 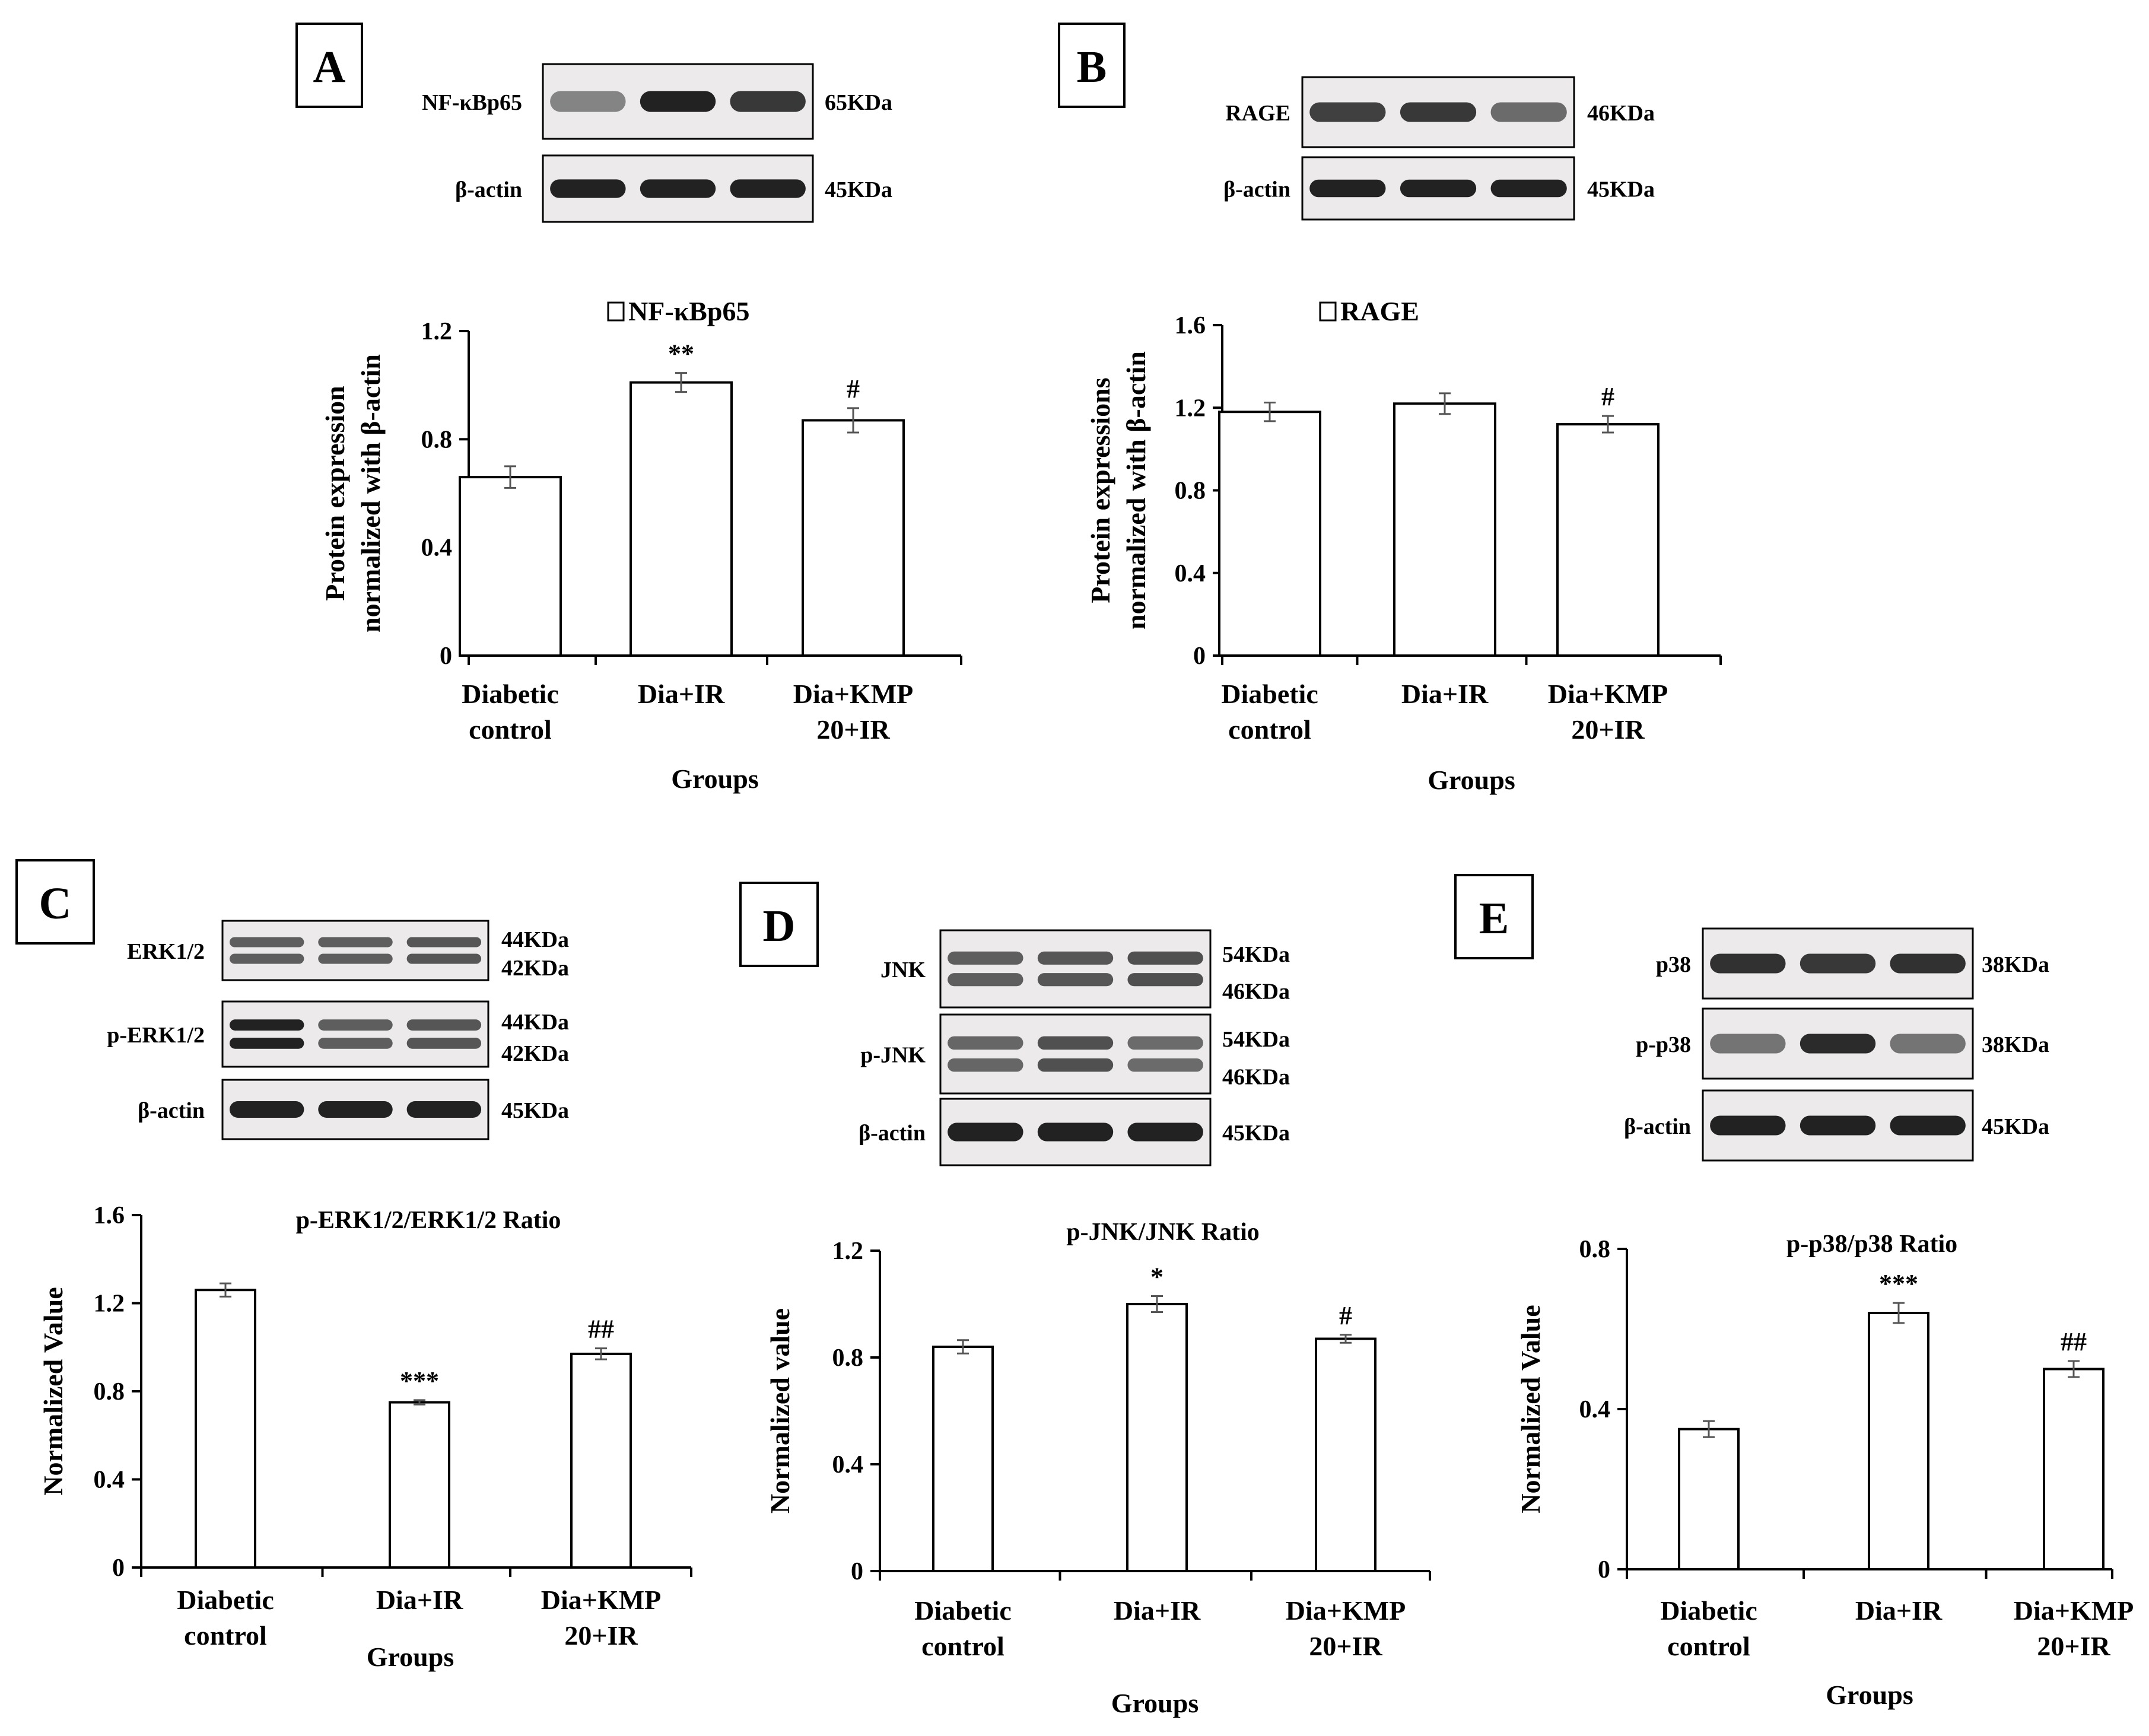 I want to click on molecular-weight-label: 38KDa, so click(x=2016, y=964).